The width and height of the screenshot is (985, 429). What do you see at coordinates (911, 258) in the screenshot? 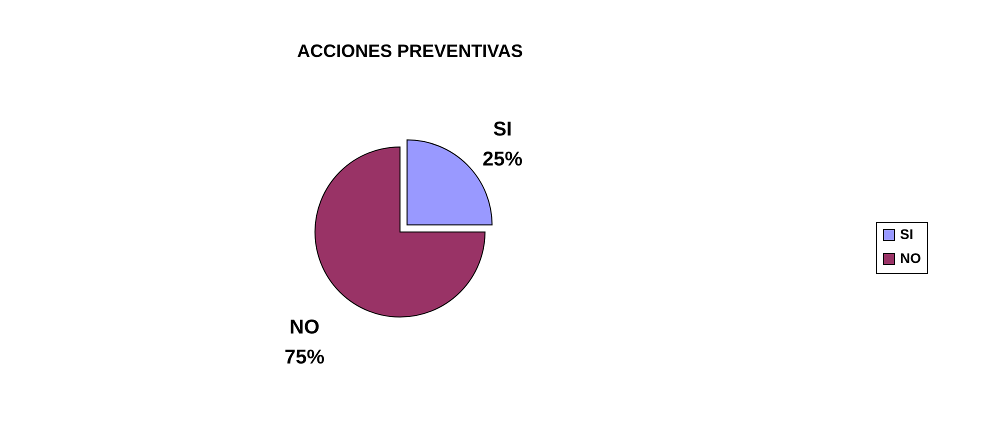
I see `legend-label: NO` at bounding box center [911, 258].